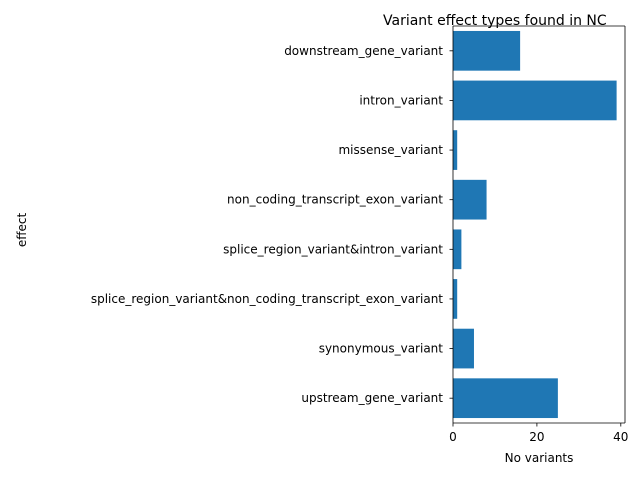  I want to click on x-tick-label: 40, so click(620, 437).